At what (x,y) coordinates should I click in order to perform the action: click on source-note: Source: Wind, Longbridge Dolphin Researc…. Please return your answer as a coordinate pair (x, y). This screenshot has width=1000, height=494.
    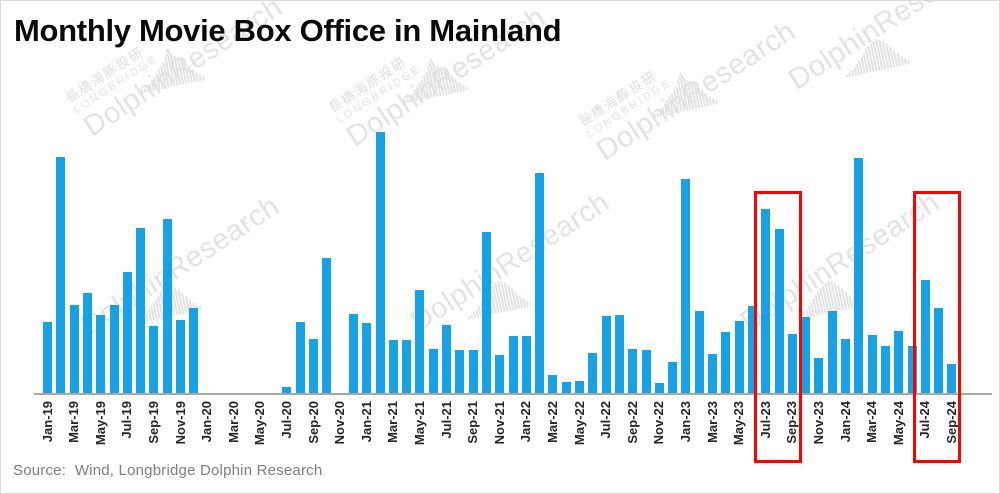
    Looking at the image, I should click on (168, 470).